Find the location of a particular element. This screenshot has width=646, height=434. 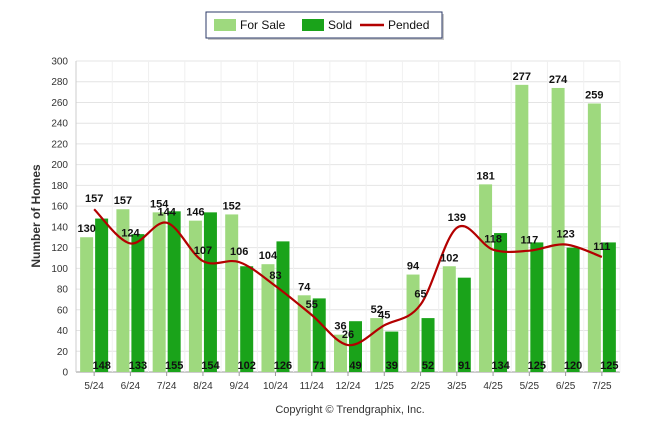

label-pended: 124 is located at coordinates (130, 233).